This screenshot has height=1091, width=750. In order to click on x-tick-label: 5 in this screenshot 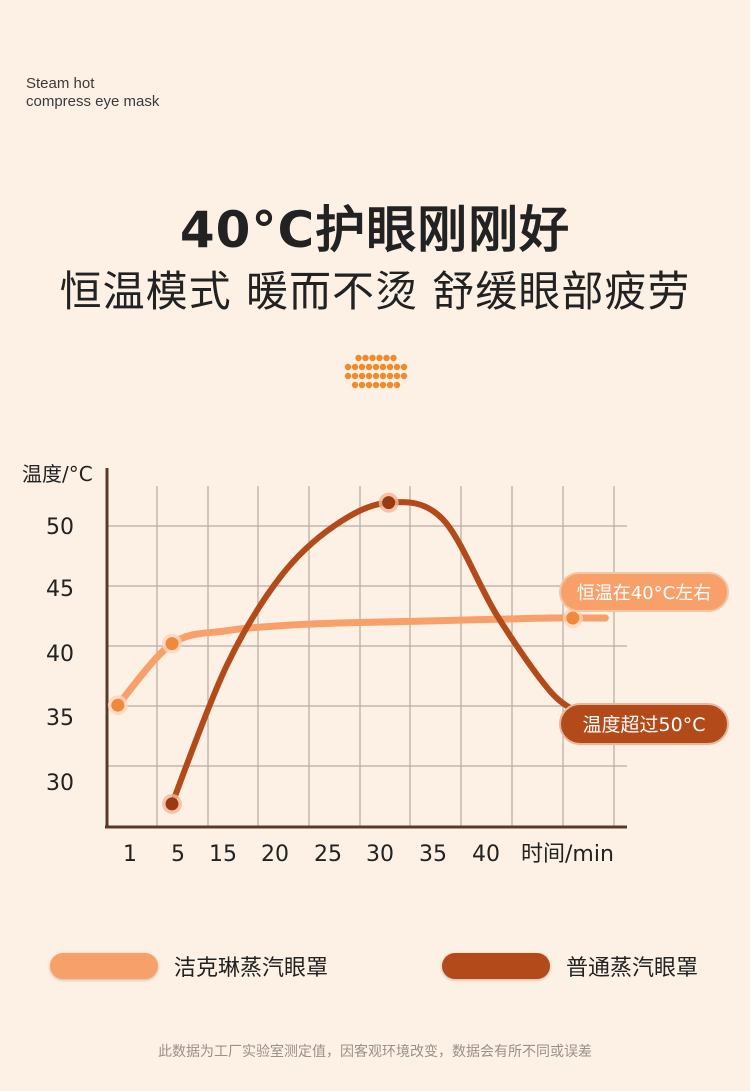, I will do `click(178, 854)`.